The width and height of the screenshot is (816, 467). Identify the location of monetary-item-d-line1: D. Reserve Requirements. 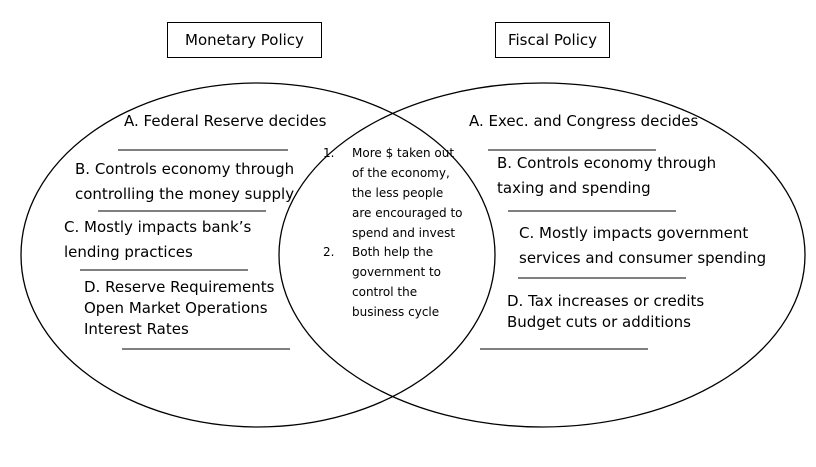
(179, 287).